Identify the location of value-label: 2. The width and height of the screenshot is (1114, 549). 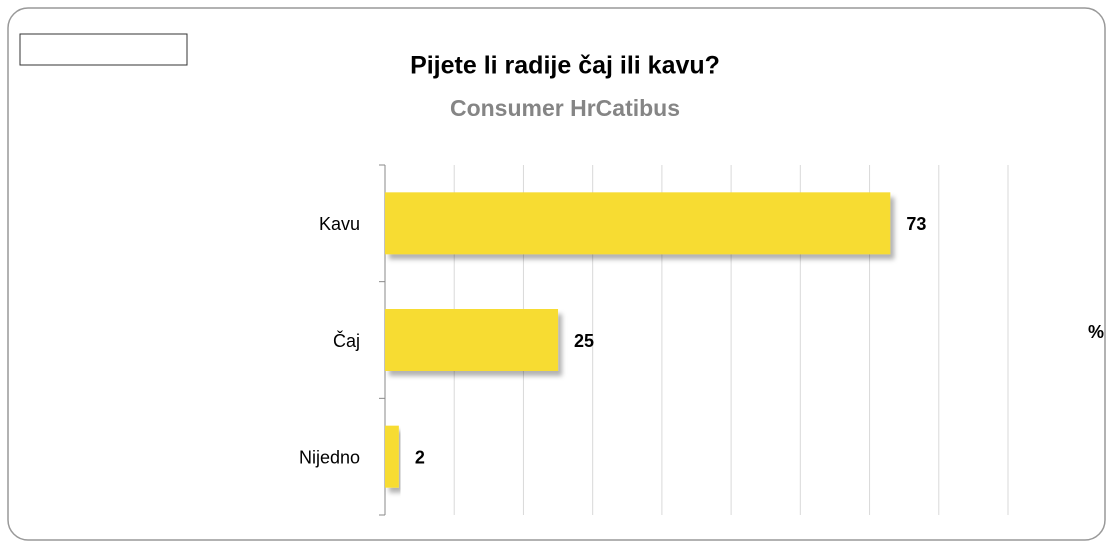
(420, 457).